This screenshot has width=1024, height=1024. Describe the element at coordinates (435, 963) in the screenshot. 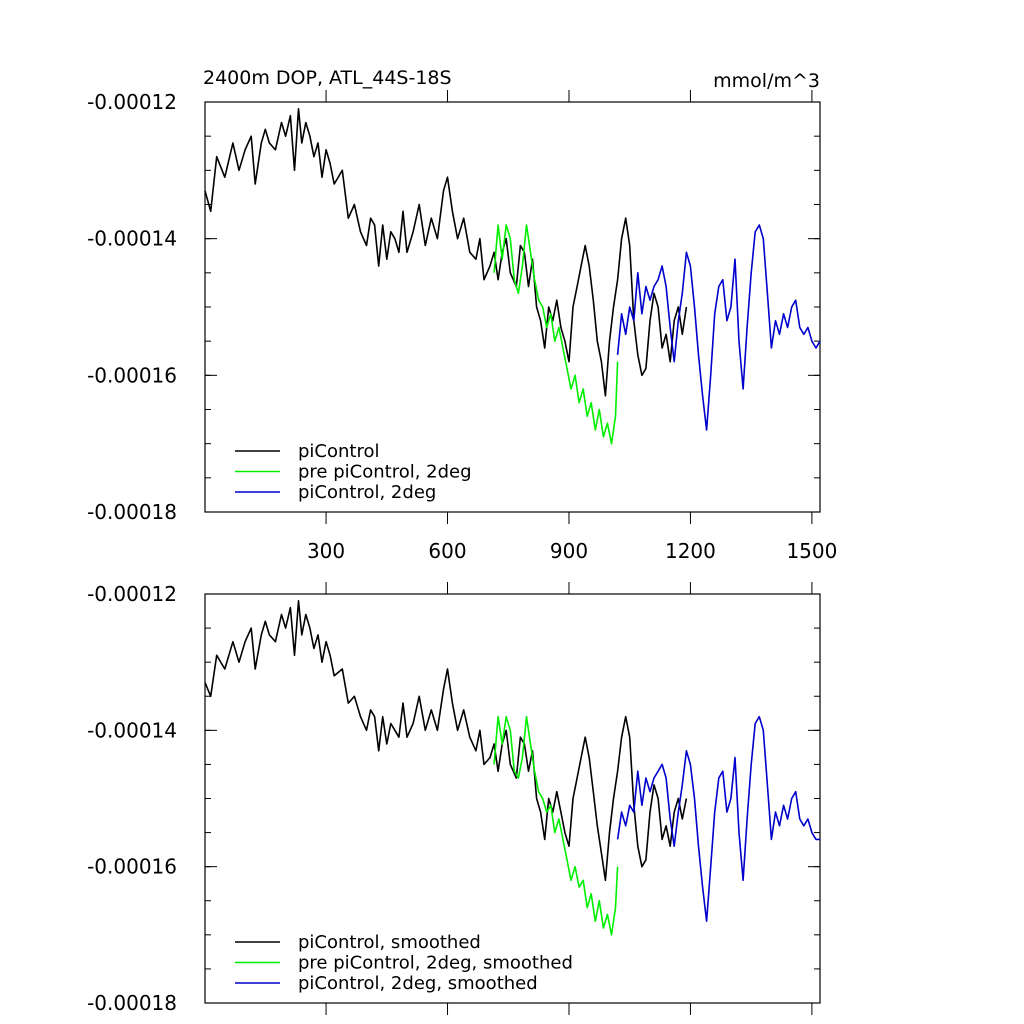

I see `legend-label: pre piControl, 2deg, smoothed` at that location.